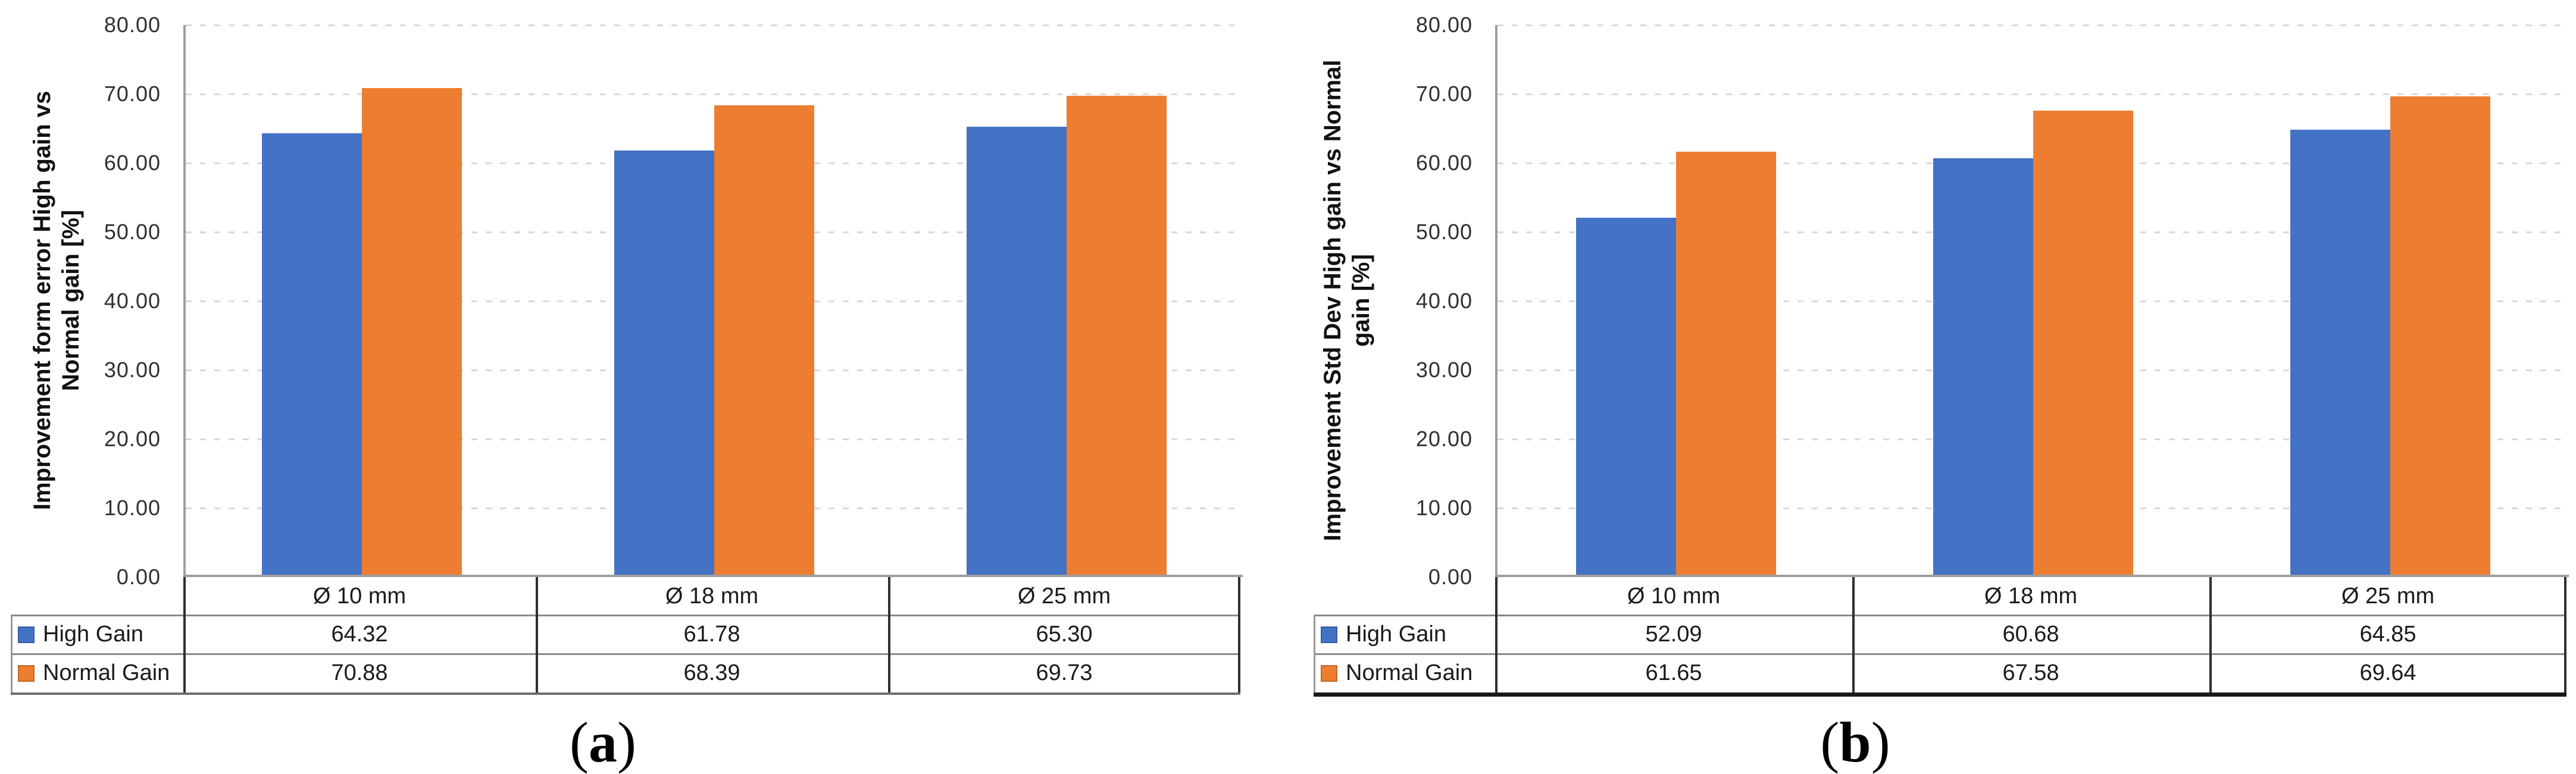 The height and width of the screenshot is (774, 2576). I want to click on table-value-cell: 65.30, so click(1064, 635).